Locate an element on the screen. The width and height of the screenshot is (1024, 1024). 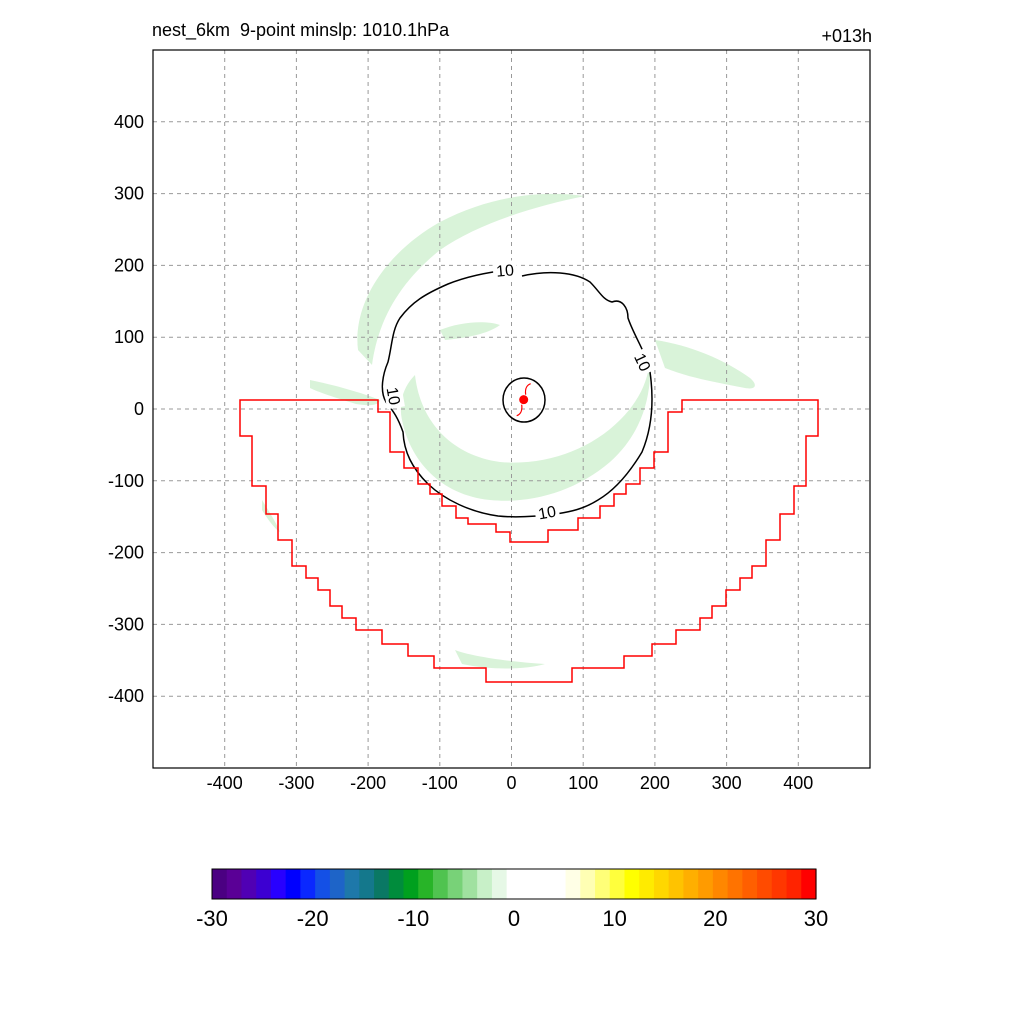
colorbar-tick-label: 10 is located at coordinates (614, 918).